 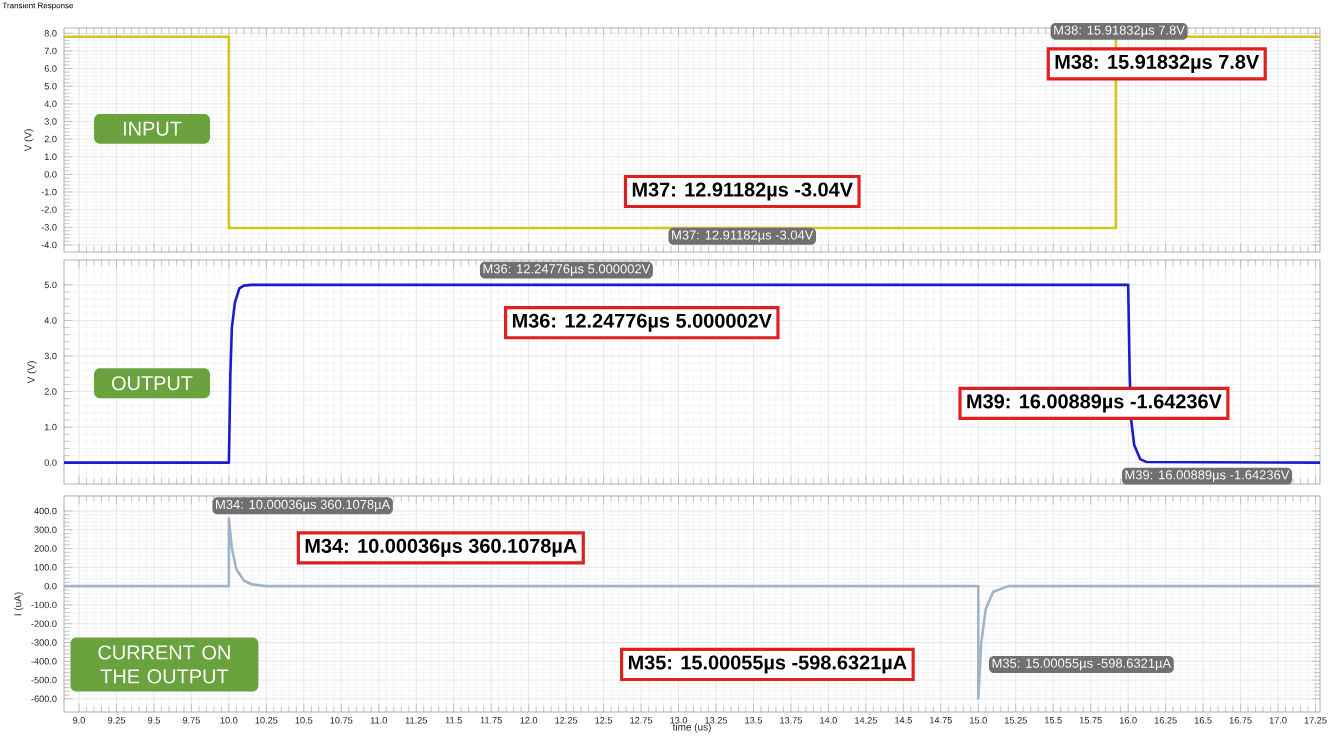 What do you see at coordinates (441, 547) in the screenshot?
I see `annotation: M34: 10.00036µs 360.1078µA` at bounding box center [441, 547].